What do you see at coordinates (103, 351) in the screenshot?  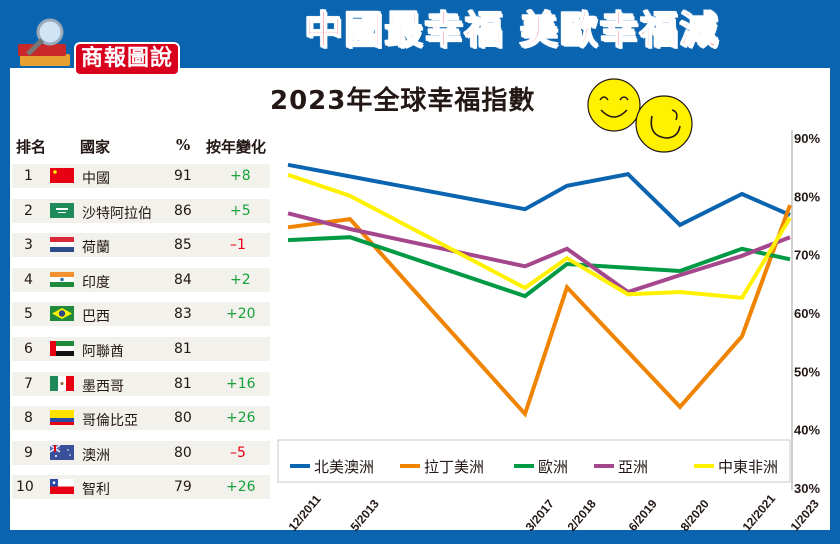 I see `country-cell: 阿聯酋` at bounding box center [103, 351].